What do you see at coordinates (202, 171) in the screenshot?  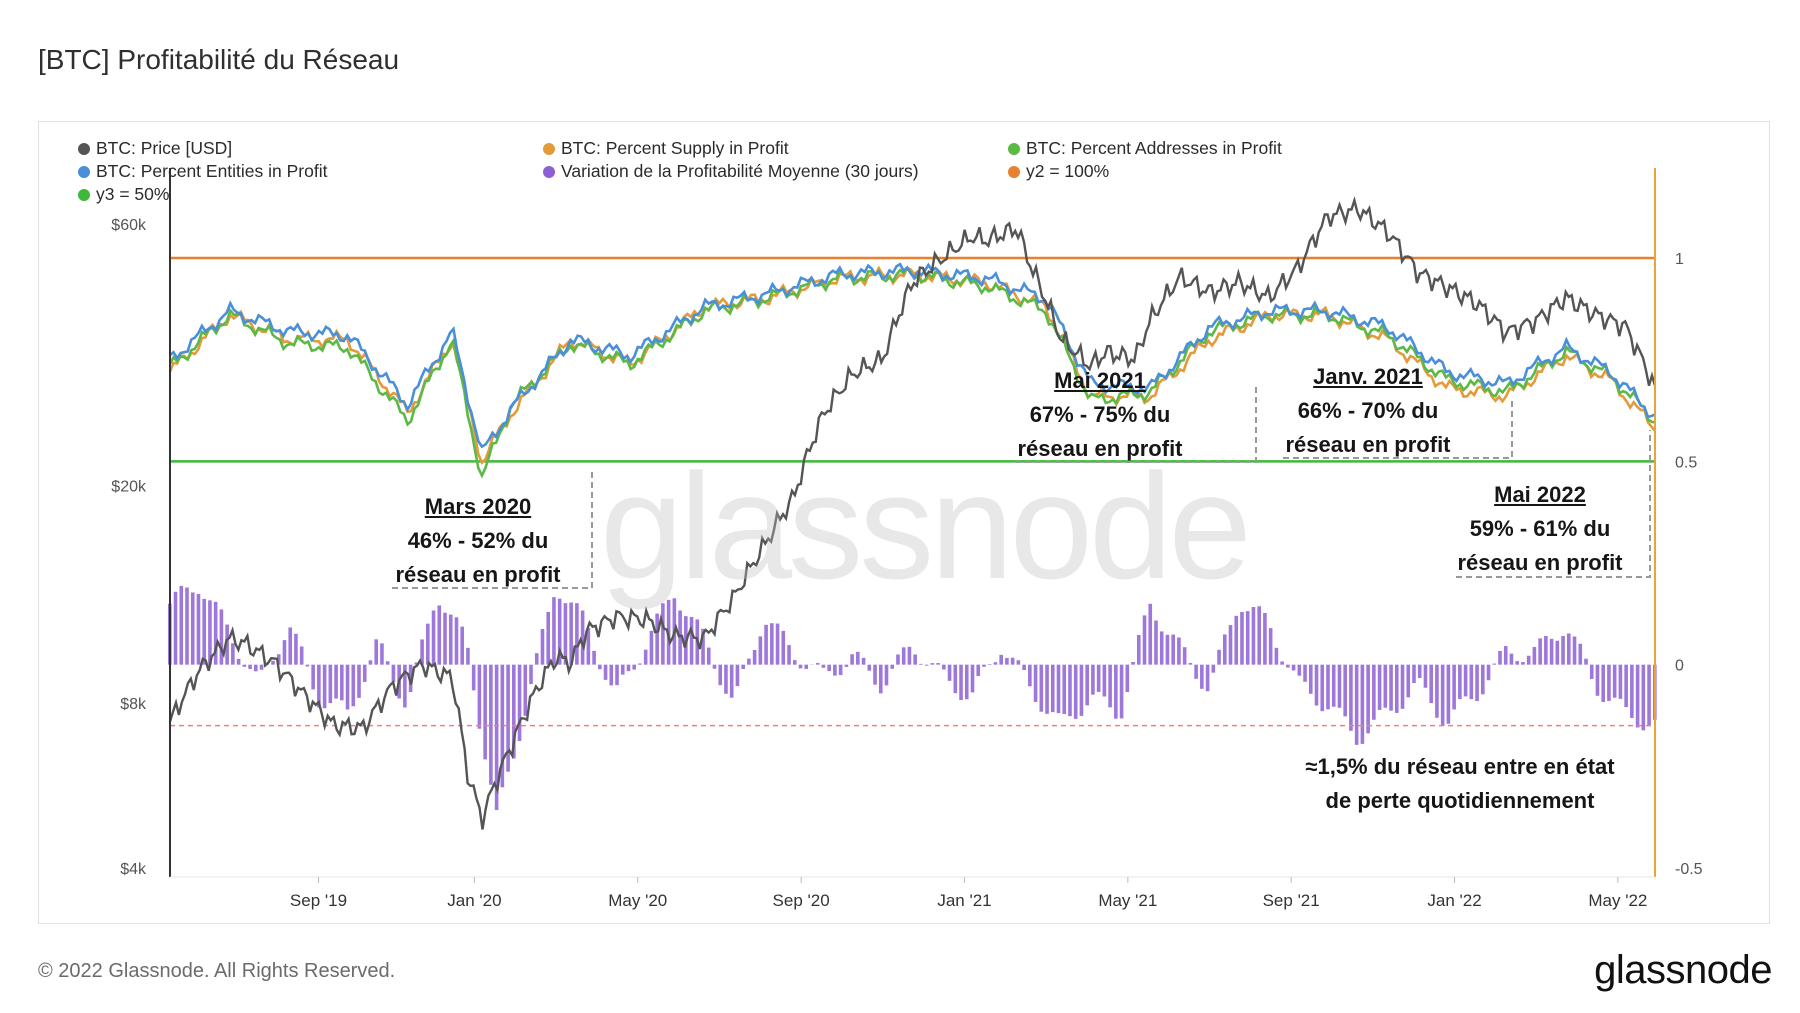 I see `legend-item: BTC: Percent Entities in Profit` at bounding box center [202, 171].